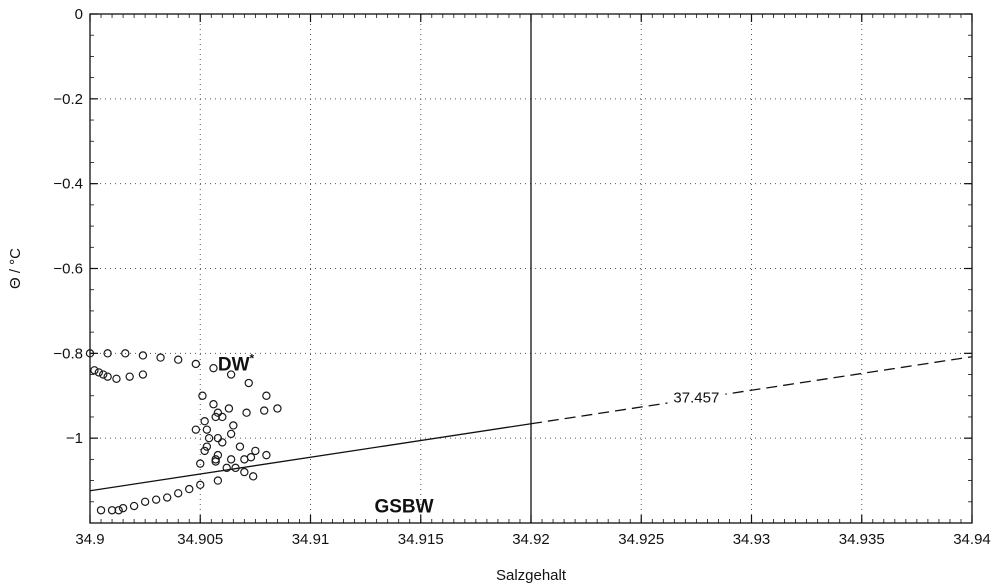  Describe the element at coordinates (68, 99) in the screenshot. I see `y-tick-label: −0.2` at that location.